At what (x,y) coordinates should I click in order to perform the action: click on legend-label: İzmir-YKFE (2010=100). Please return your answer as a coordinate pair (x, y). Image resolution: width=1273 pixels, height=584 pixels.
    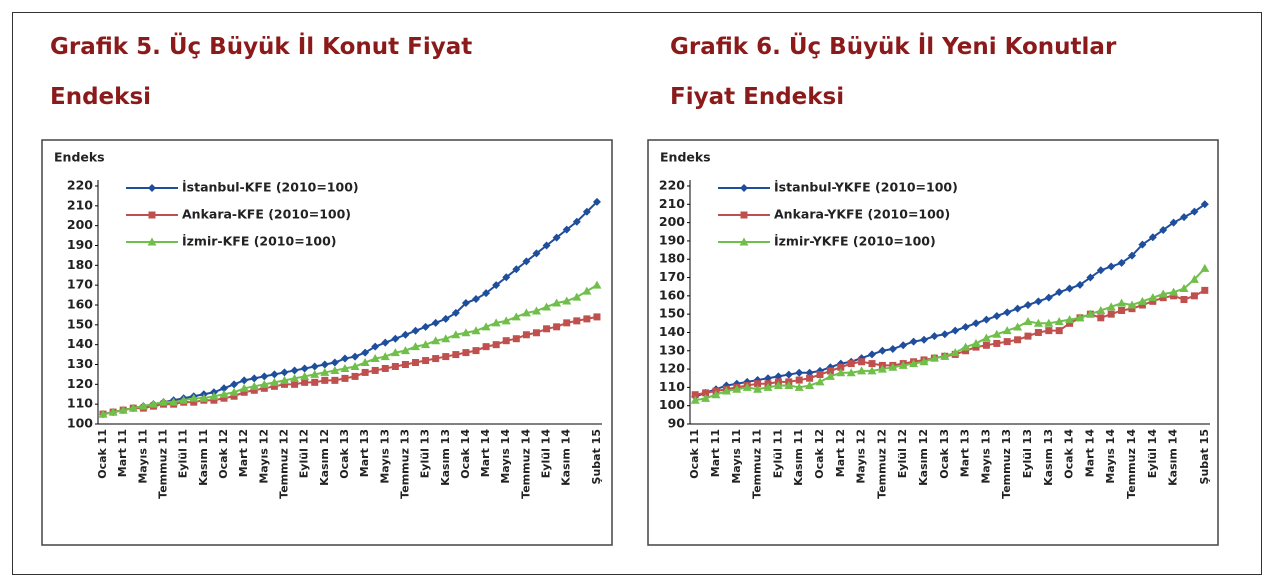
    Looking at the image, I should click on (855, 241).